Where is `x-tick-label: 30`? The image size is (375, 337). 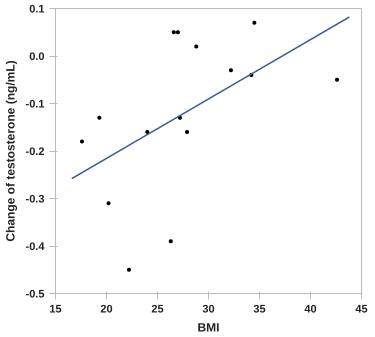 x-tick-label: 30 is located at coordinates (208, 310).